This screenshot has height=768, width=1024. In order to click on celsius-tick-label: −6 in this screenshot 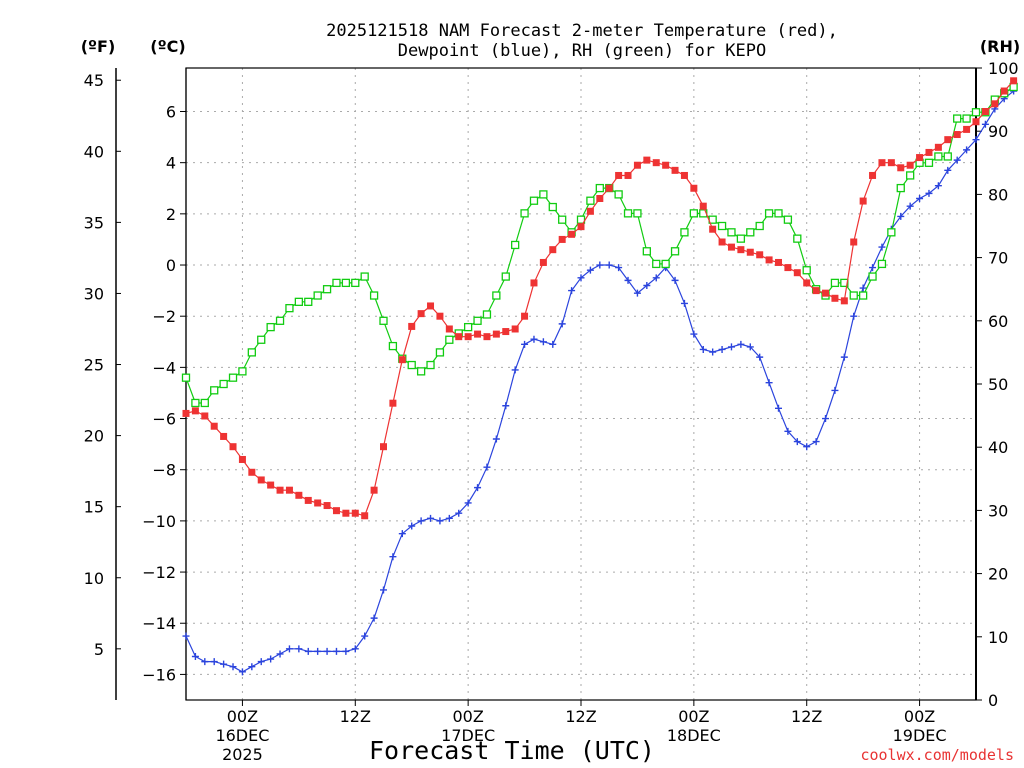, I will do `click(164, 419)`.